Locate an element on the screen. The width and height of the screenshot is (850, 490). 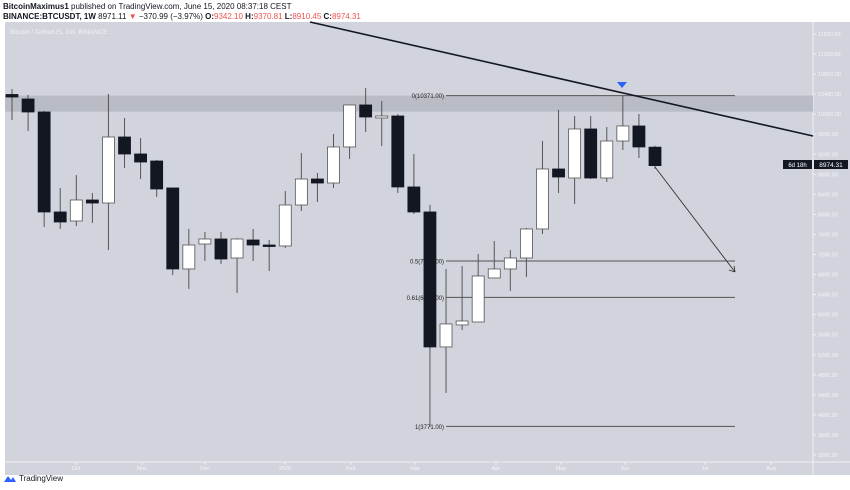
x-tick-label: May is located at coordinates (561, 469).